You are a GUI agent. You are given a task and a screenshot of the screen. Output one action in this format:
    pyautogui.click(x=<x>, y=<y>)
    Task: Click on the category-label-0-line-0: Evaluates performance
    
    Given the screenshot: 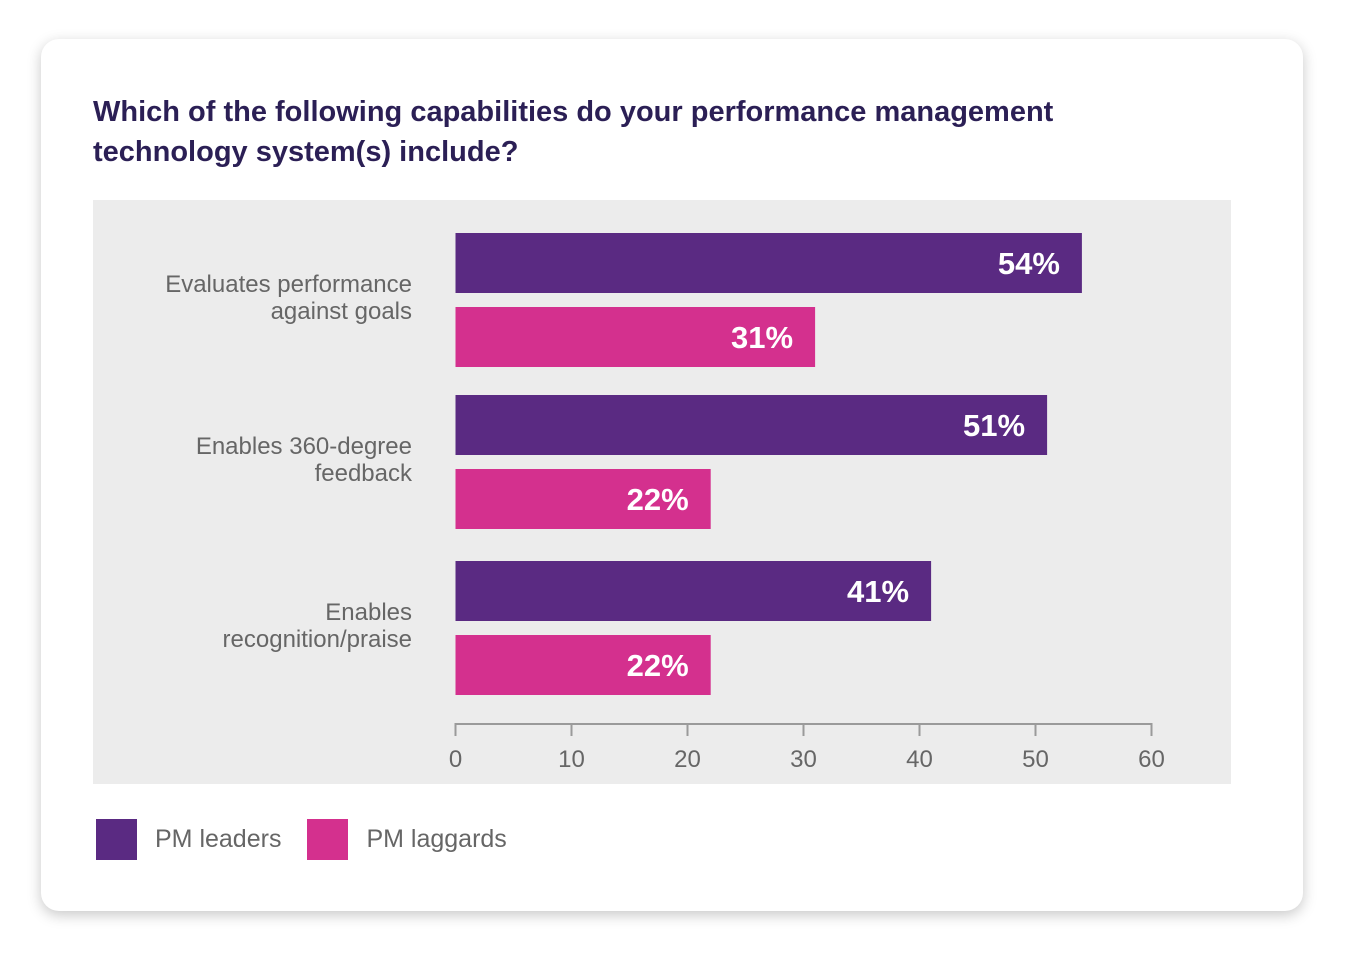 What is the action you would take?
    pyautogui.click(x=288, y=284)
    